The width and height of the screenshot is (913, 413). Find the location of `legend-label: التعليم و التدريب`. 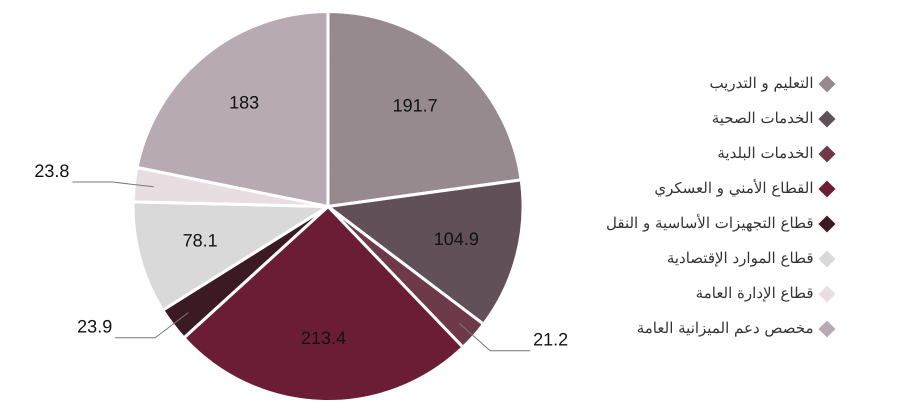

legend-label: التعليم و التدريب is located at coordinates (761, 83).